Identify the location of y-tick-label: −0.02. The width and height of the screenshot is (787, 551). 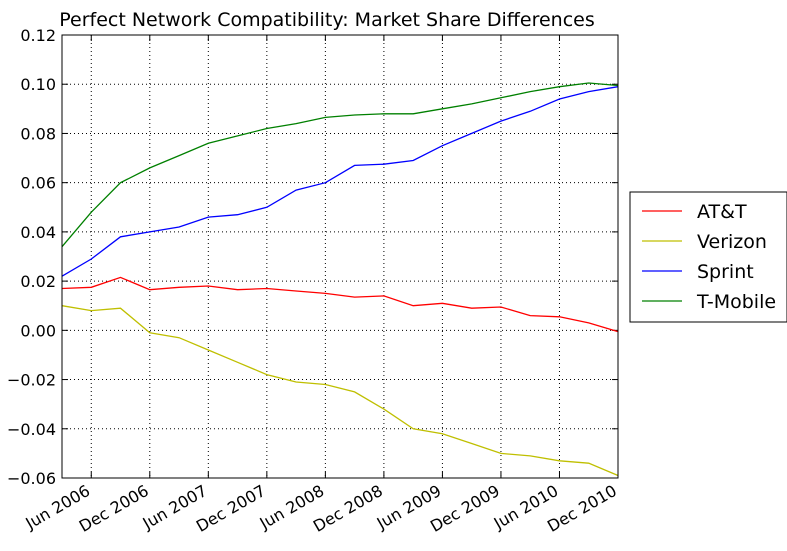
(31, 380).